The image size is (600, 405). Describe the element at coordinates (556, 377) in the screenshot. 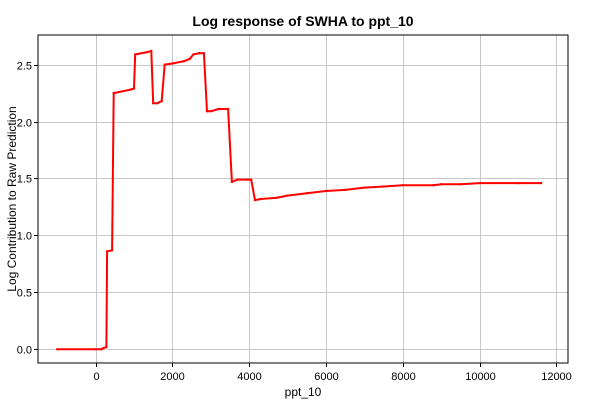

I see `x-tick-label: 12000` at that location.